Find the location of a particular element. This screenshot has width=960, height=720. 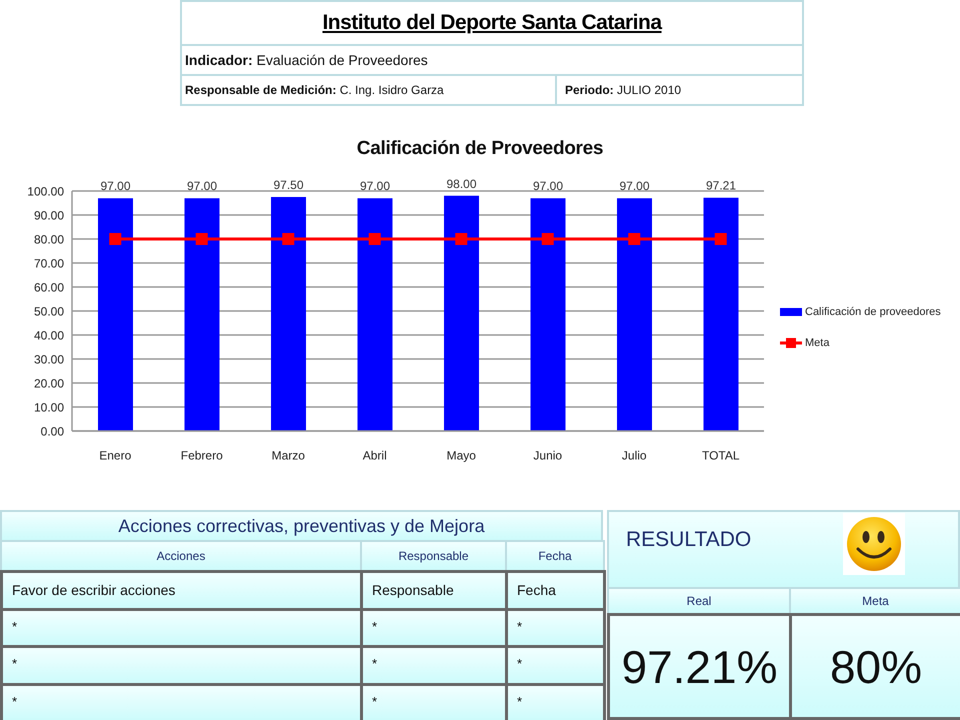

text: Instituto del Deporte Santa Catarina is located at coordinates (492, 23).